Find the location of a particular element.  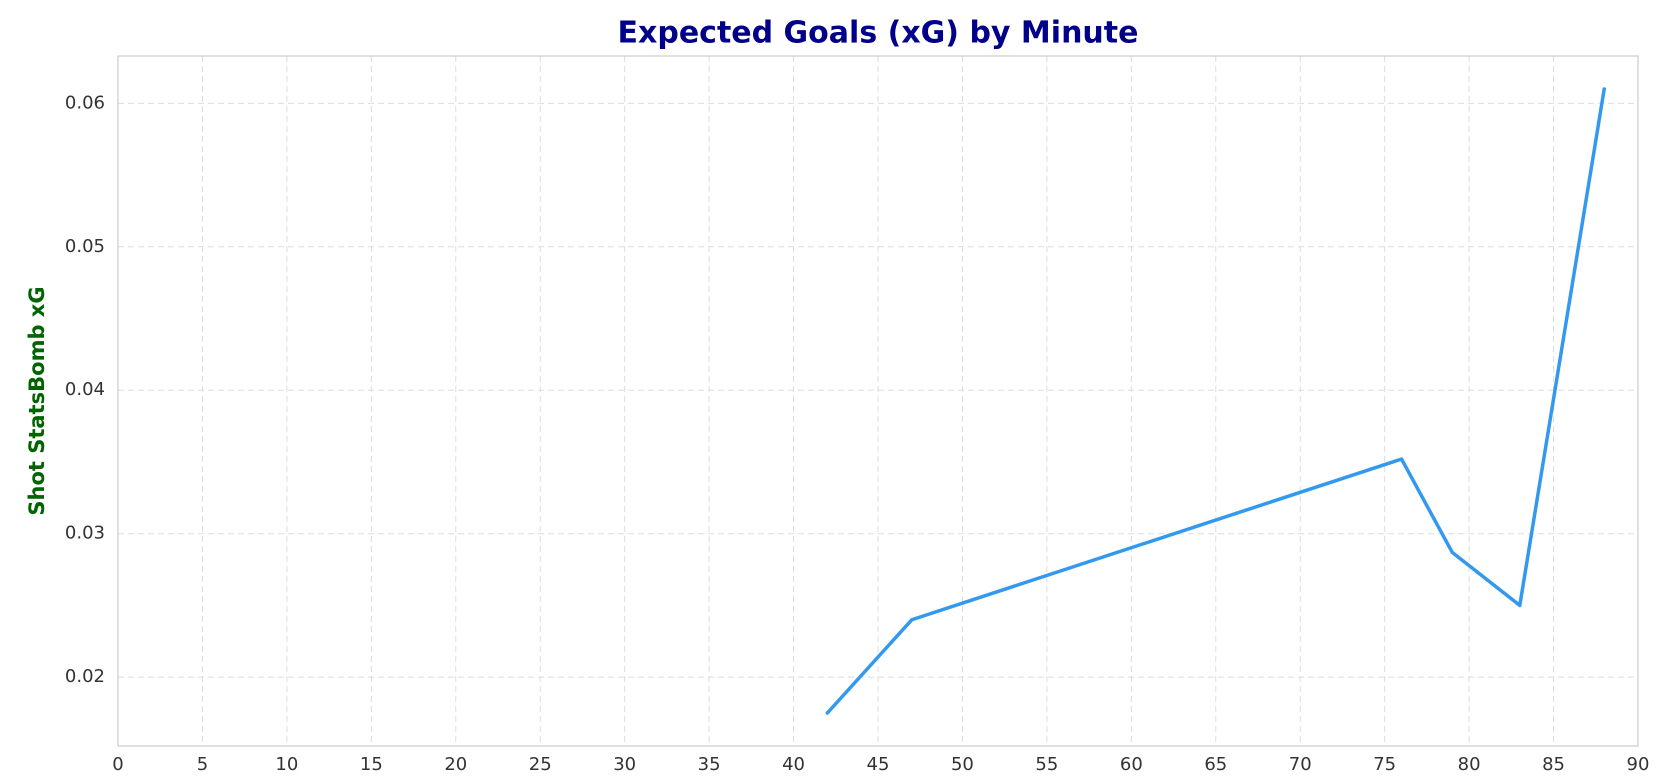

y-tick-label: 0.06 is located at coordinates (85, 102).